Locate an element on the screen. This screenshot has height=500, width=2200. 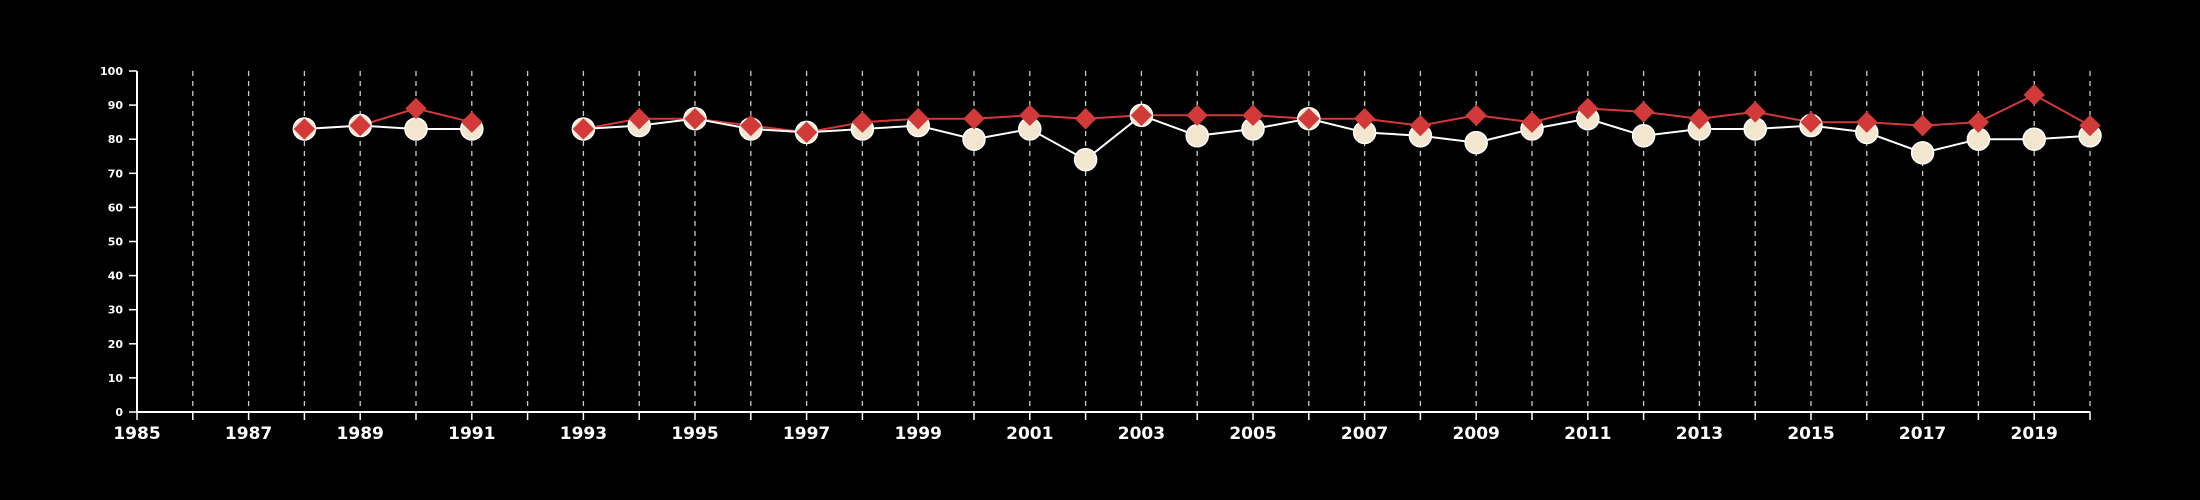
x-tick-label-1995: 1995 is located at coordinates (694, 434).